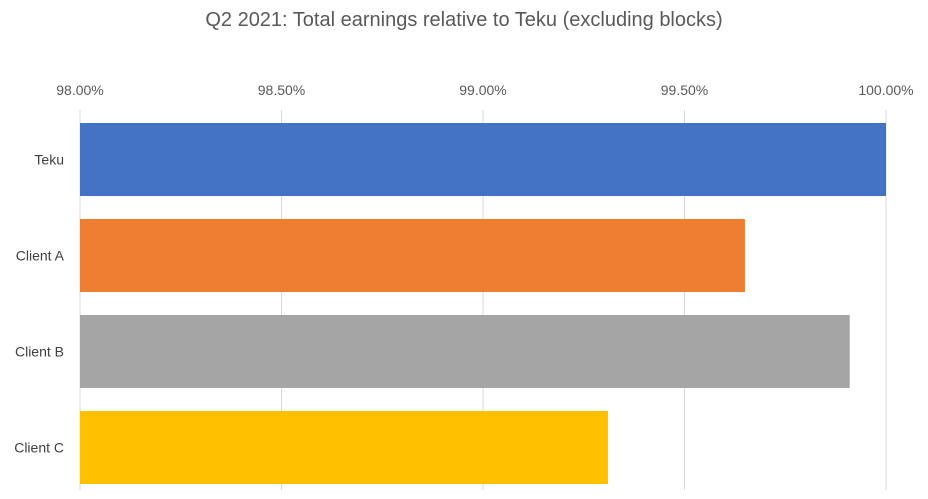  Describe the element at coordinates (39, 448) in the screenshot. I see `category-label: Client C` at that location.